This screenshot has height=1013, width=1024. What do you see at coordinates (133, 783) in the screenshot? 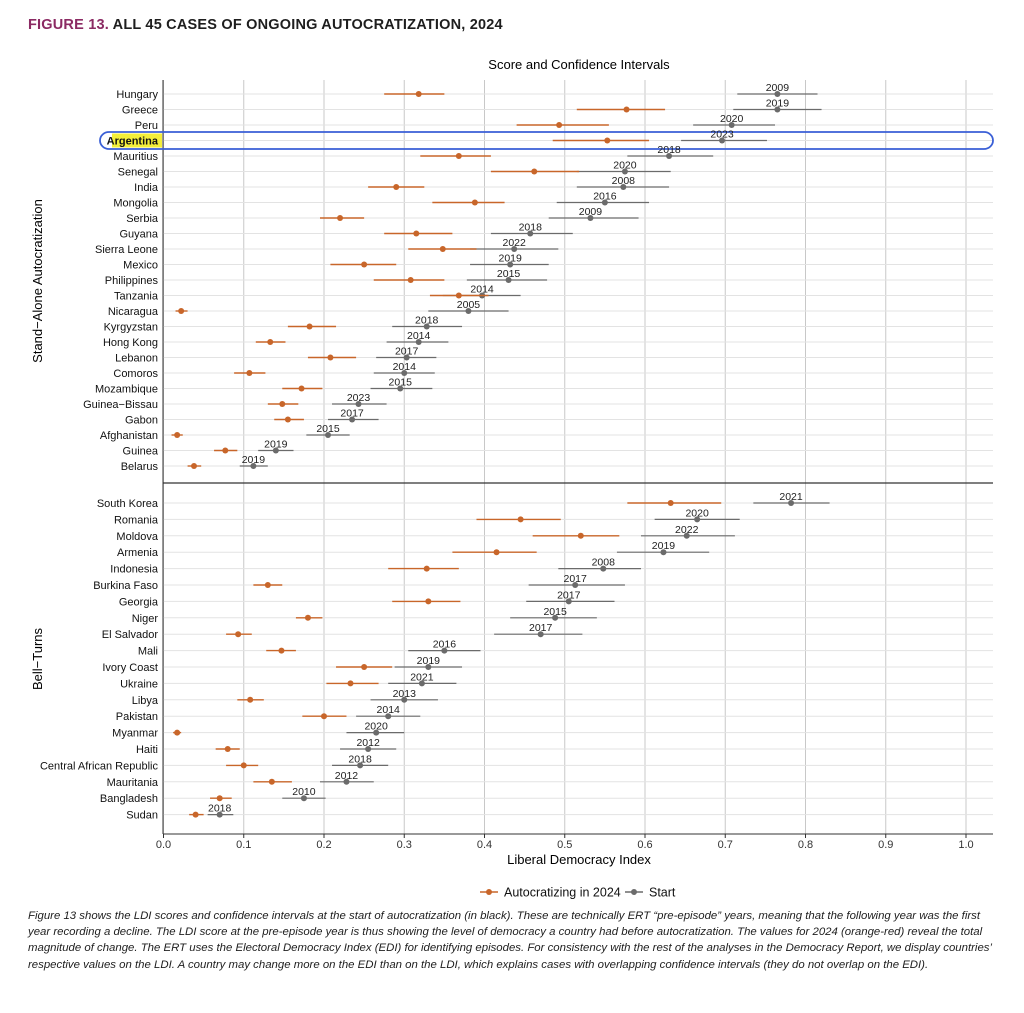
I see `country-label: Mauritania` at bounding box center [133, 783].